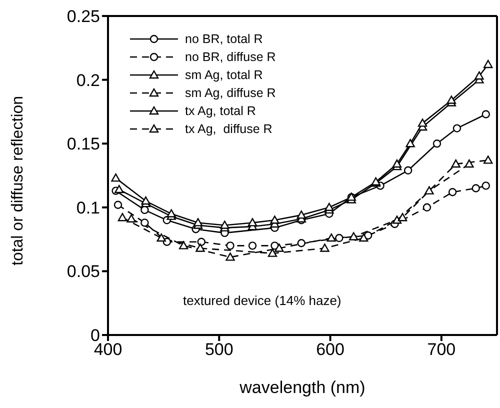 The width and height of the screenshot is (500, 408). I want to click on y-tick-label: 0.15, so click(83, 144).